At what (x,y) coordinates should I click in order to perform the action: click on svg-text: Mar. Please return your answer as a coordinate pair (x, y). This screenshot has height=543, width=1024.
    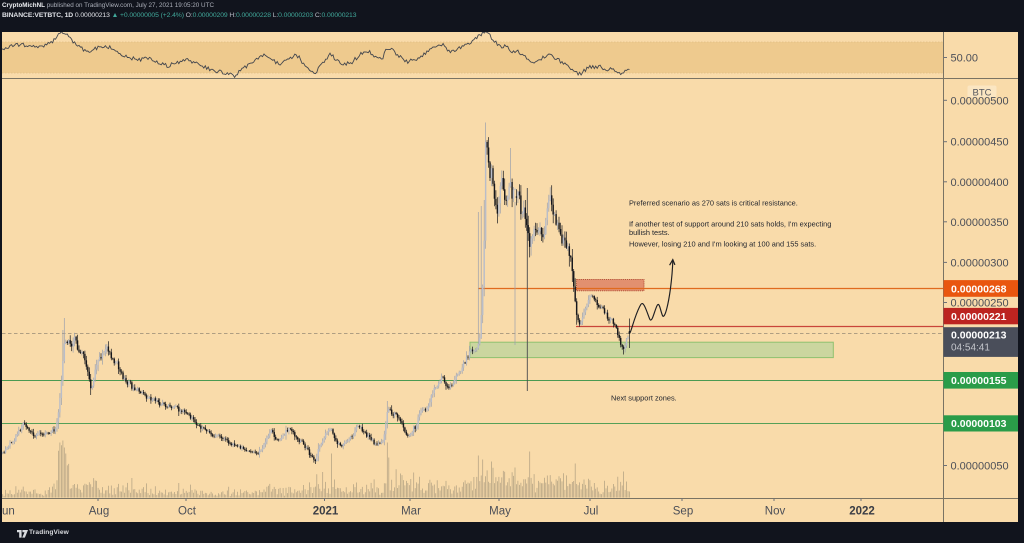
    Looking at the image, I should click on (411, 512).